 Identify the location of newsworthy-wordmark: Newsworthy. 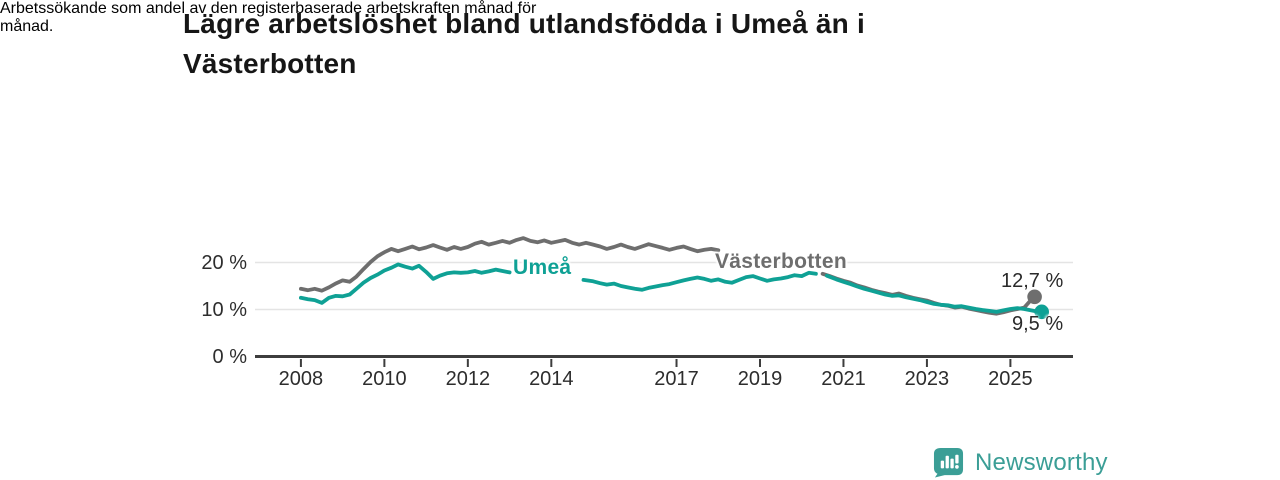
(1041, 462).